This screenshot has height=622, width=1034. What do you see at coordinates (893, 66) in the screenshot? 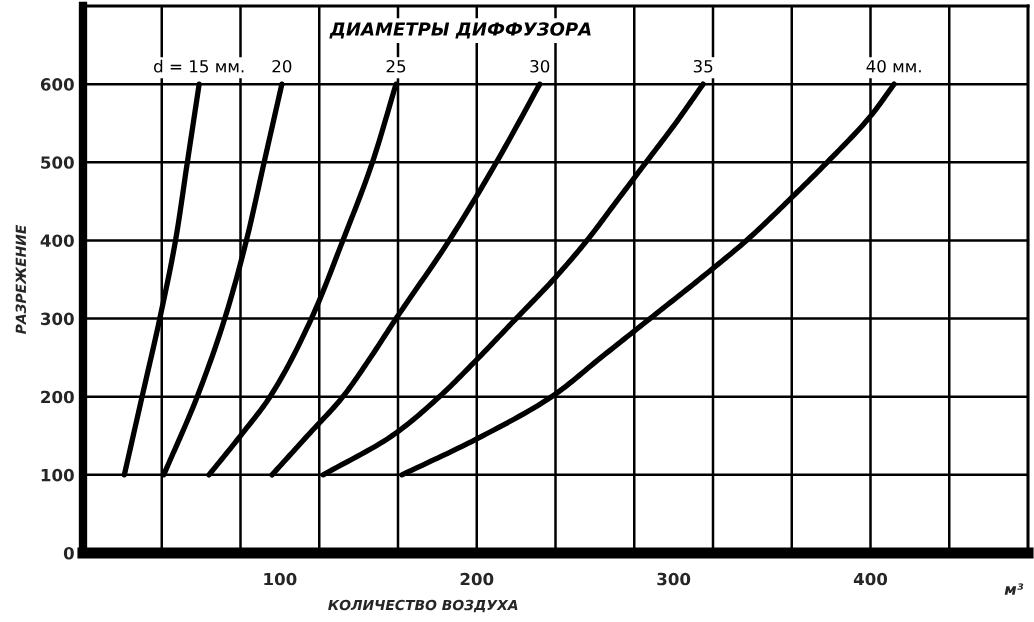
I see `series-label: 40 мм.` at bounding box center [893, 66].